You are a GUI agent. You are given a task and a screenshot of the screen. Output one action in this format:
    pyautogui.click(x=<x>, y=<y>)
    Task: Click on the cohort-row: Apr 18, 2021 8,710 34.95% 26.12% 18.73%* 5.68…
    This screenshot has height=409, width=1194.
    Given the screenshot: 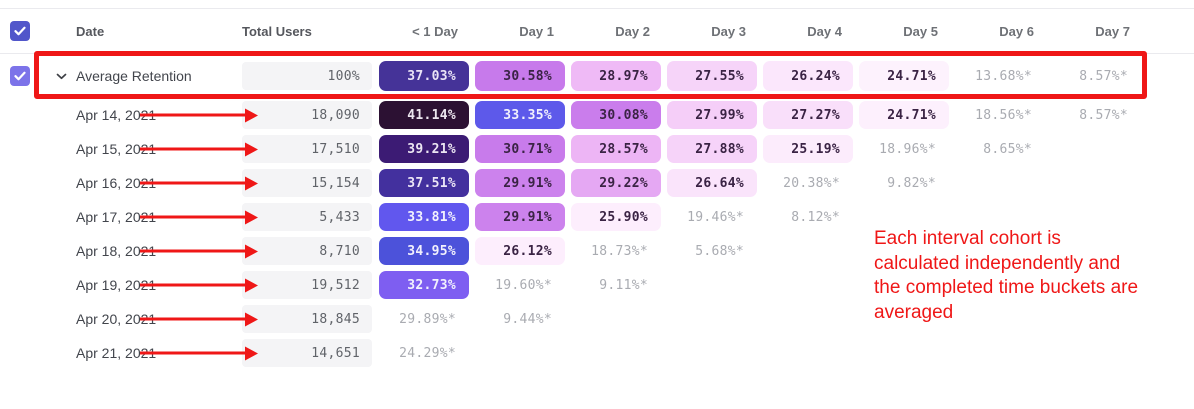 What is the action you would take?
    pyautogui.click(x=597, y=251)
    